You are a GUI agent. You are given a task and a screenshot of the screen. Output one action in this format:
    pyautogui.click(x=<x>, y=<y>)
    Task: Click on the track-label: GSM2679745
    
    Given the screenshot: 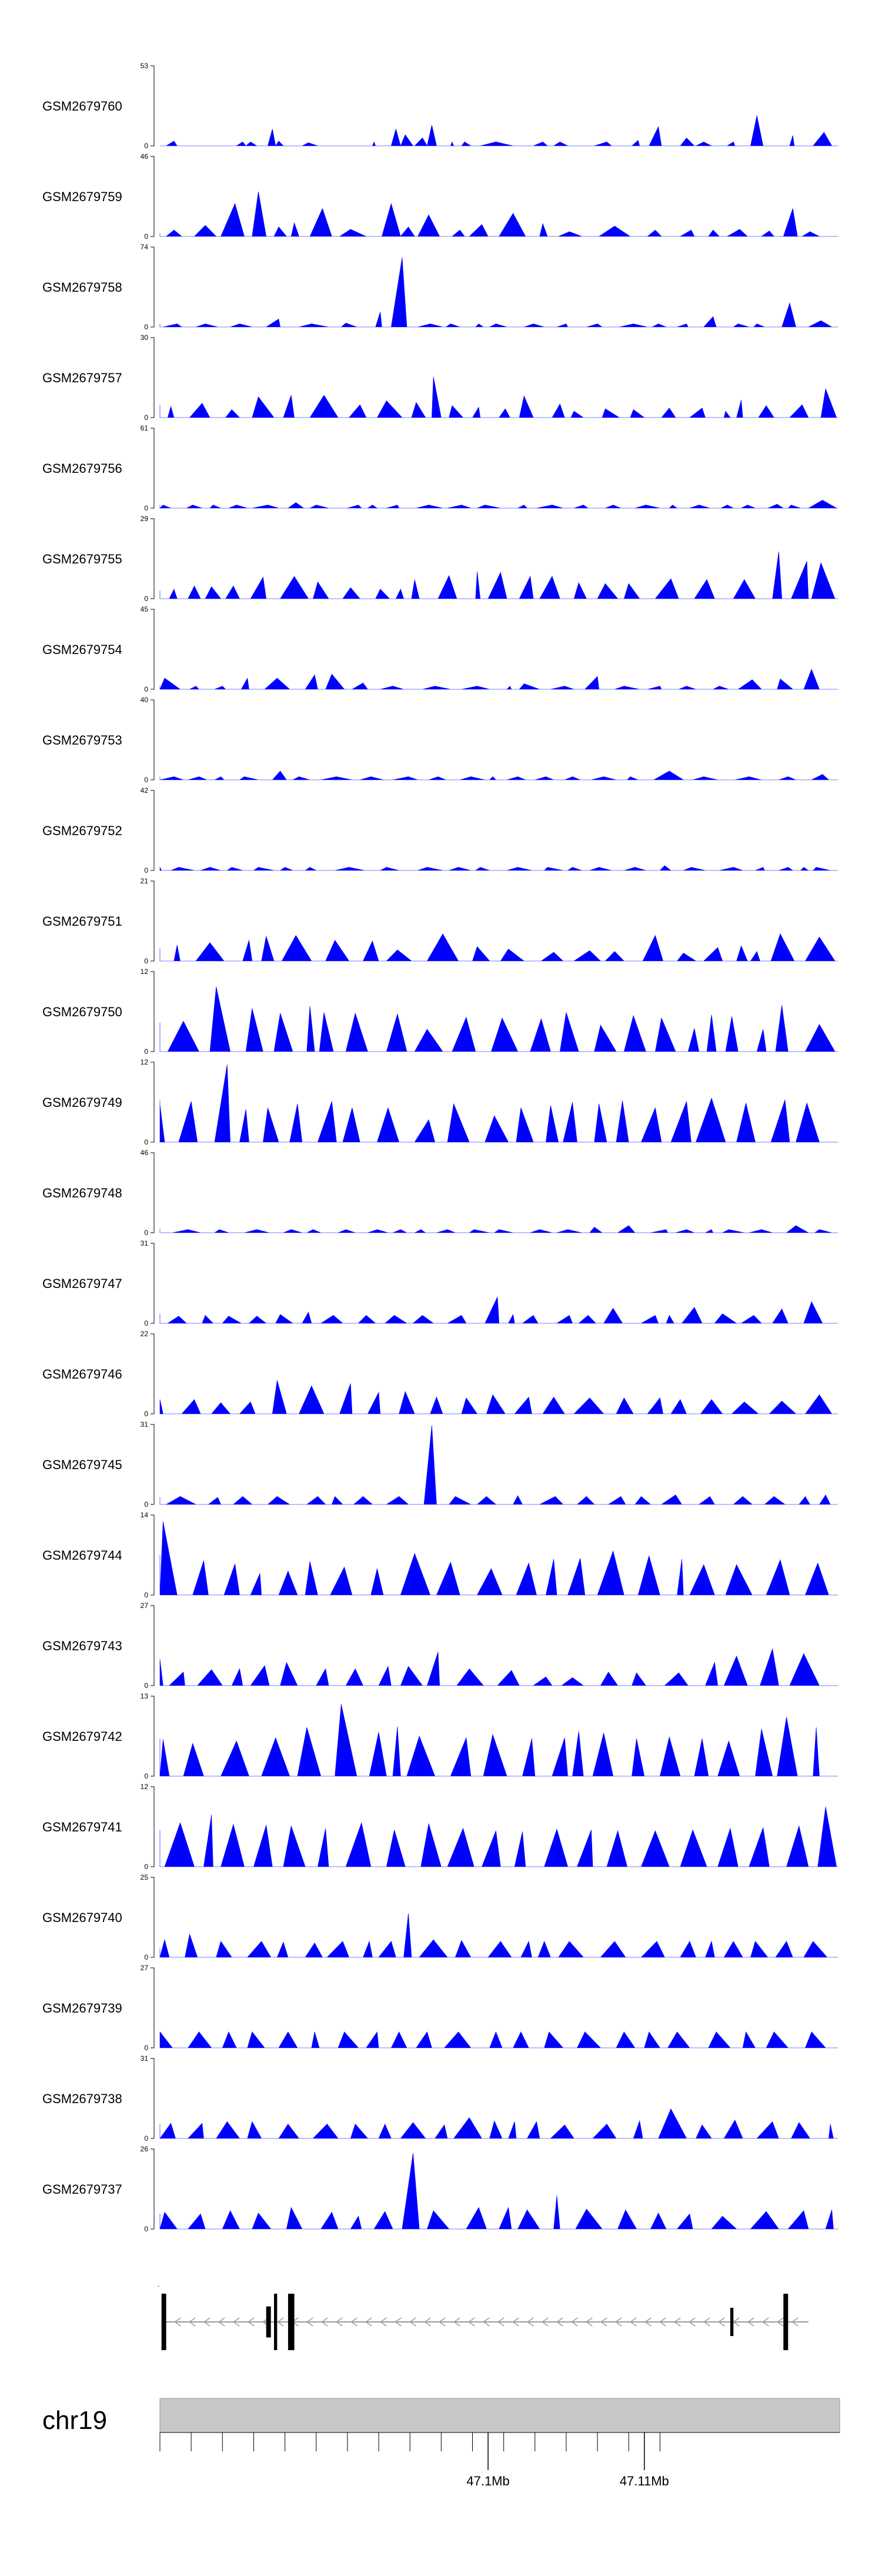 What is the action you would take?
    pyautogui.click(x=82, y=1464)
    